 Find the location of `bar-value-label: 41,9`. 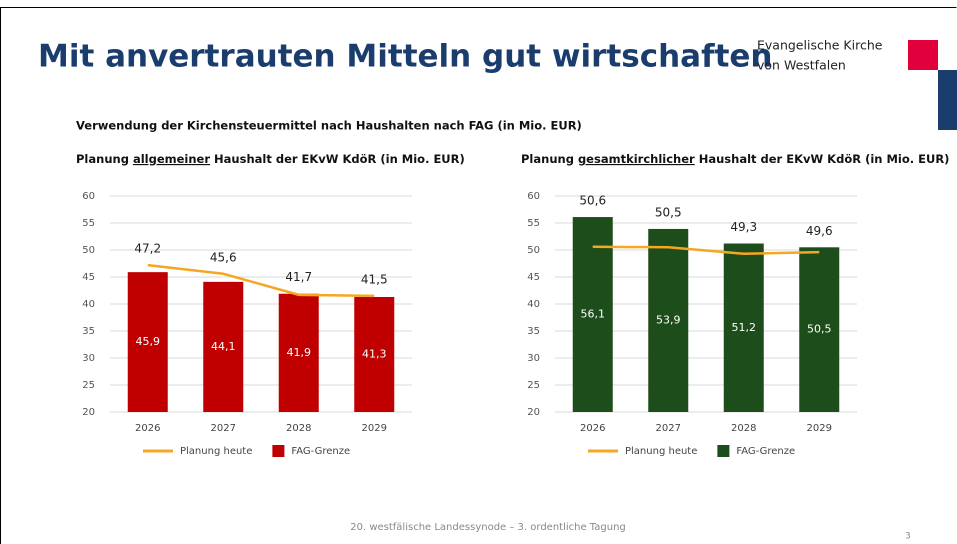

bar-value-label: 41,9 is located at coordinates (299, 352).